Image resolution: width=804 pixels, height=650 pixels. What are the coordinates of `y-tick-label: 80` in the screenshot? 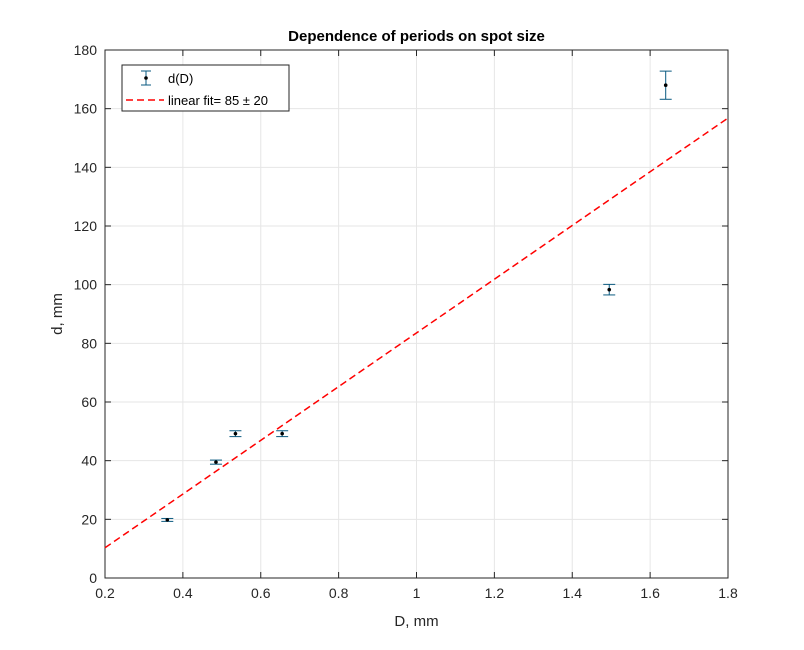 It's located at (89, 343).